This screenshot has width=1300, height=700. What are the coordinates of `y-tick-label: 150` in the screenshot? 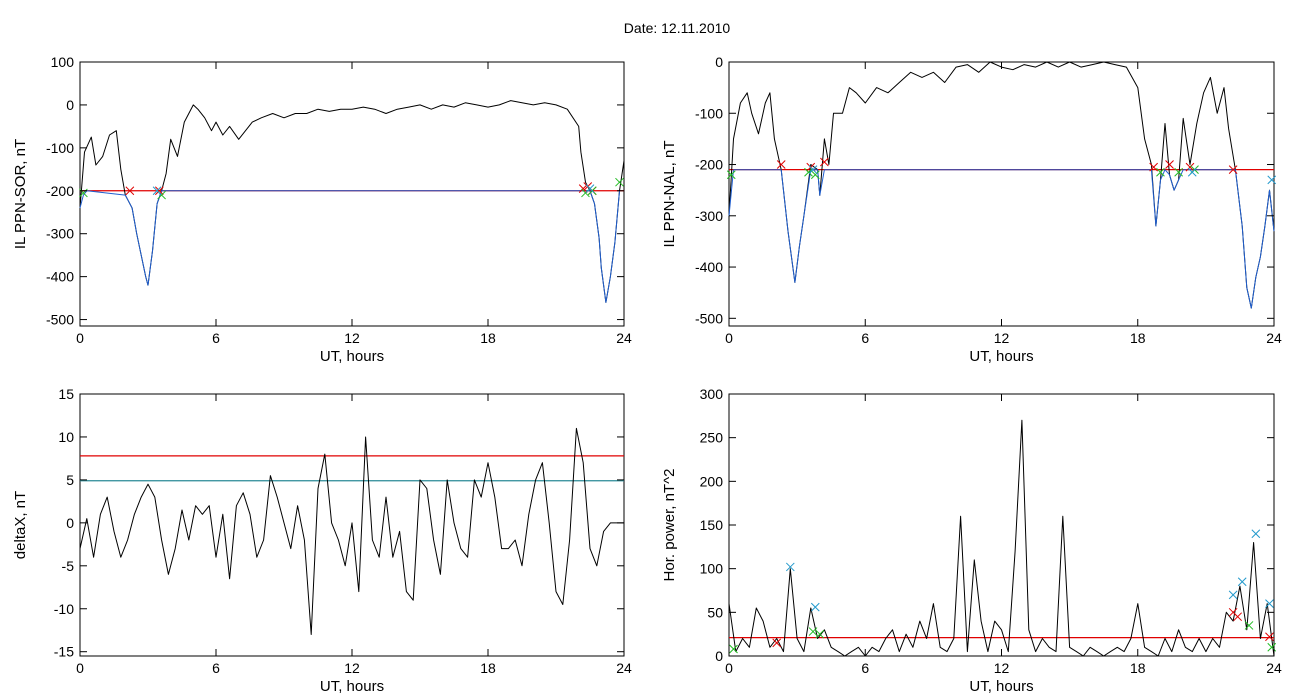 It's located at (712, 525).